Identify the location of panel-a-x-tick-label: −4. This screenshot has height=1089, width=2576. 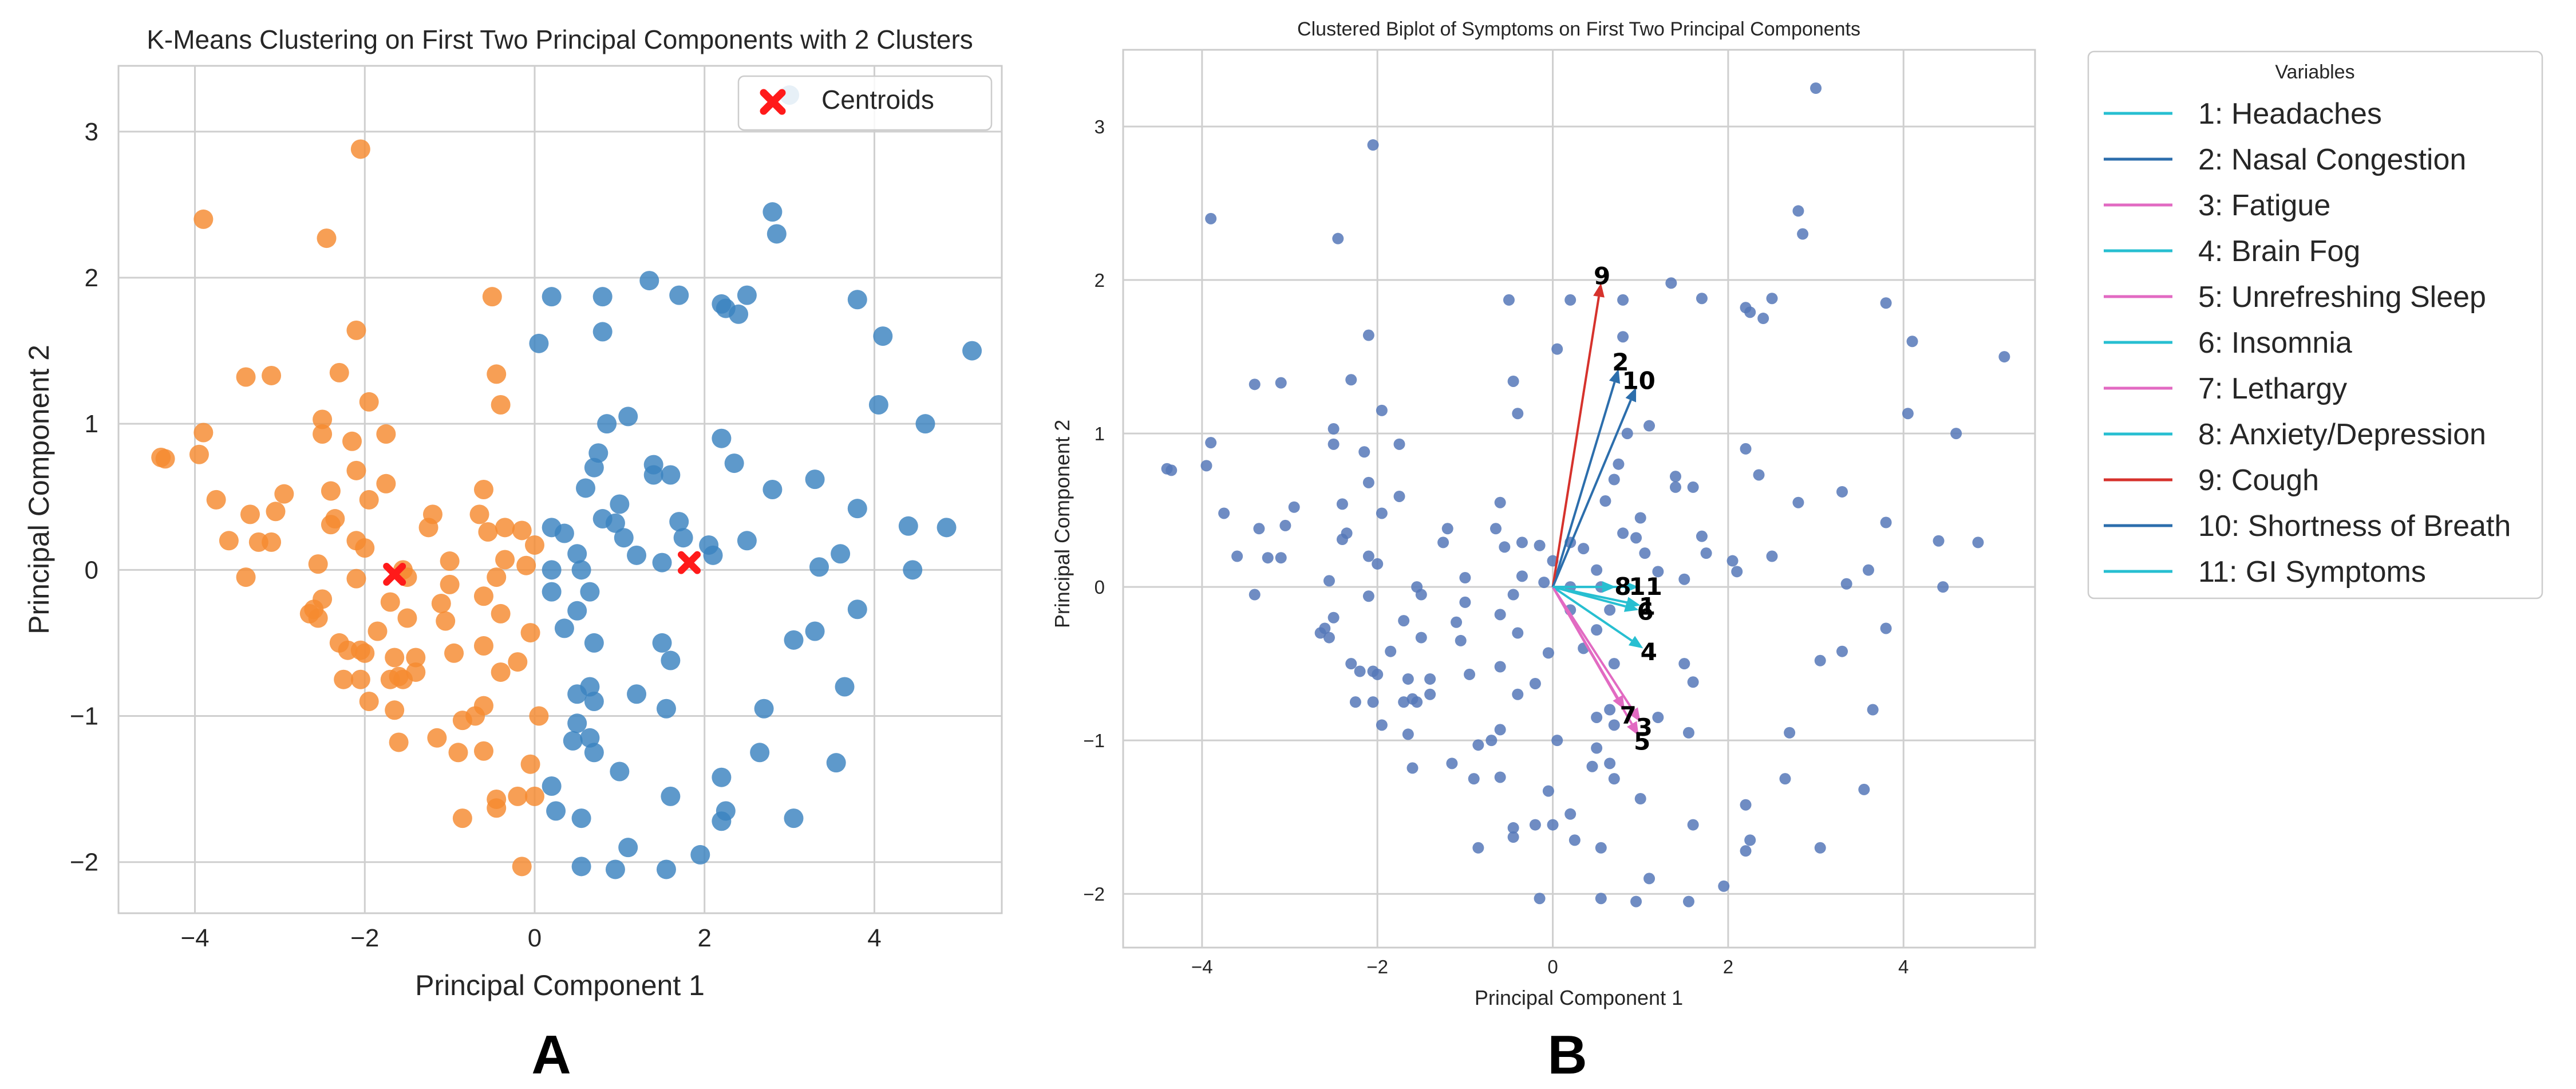
(194, 938).